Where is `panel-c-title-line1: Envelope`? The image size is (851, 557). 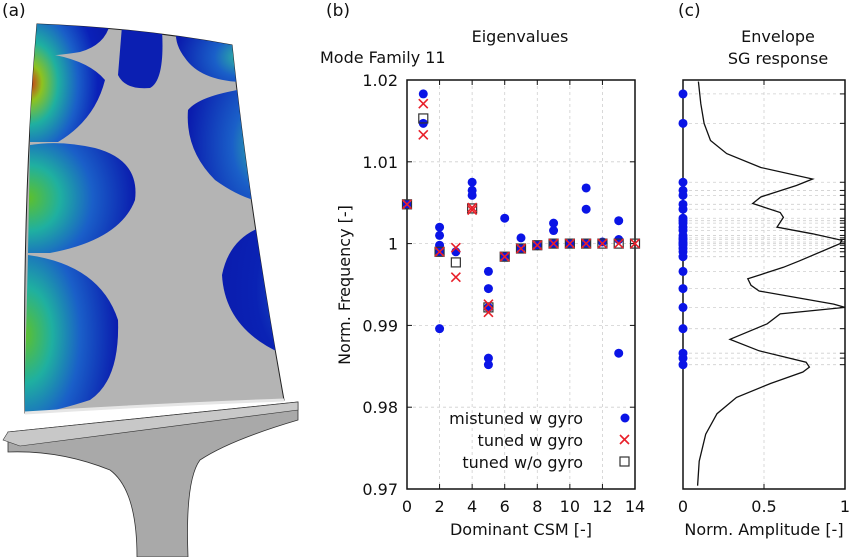
panel-c-title-line1: Envelope is located at coordinates (778, 36).